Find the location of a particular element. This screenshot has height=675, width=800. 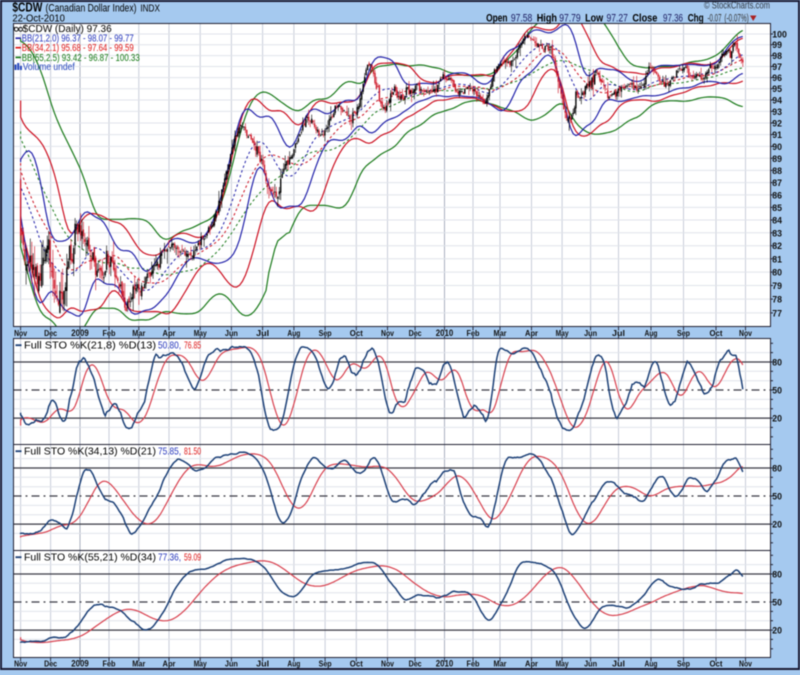

svg-text: 79 is located at coordinates (777, 286).